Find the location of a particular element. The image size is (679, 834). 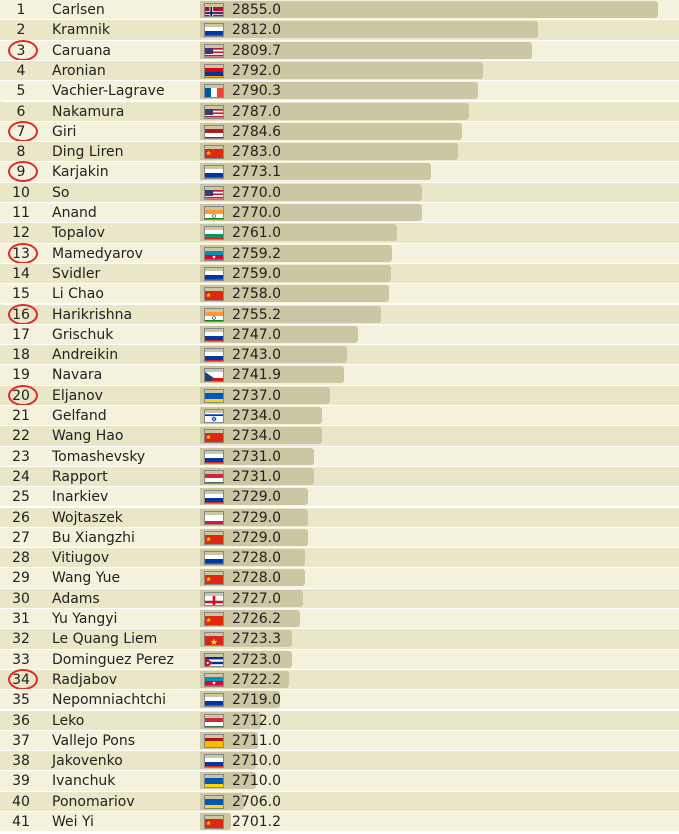

rating-value: 2855.0 is located at coordinates (256, 10).